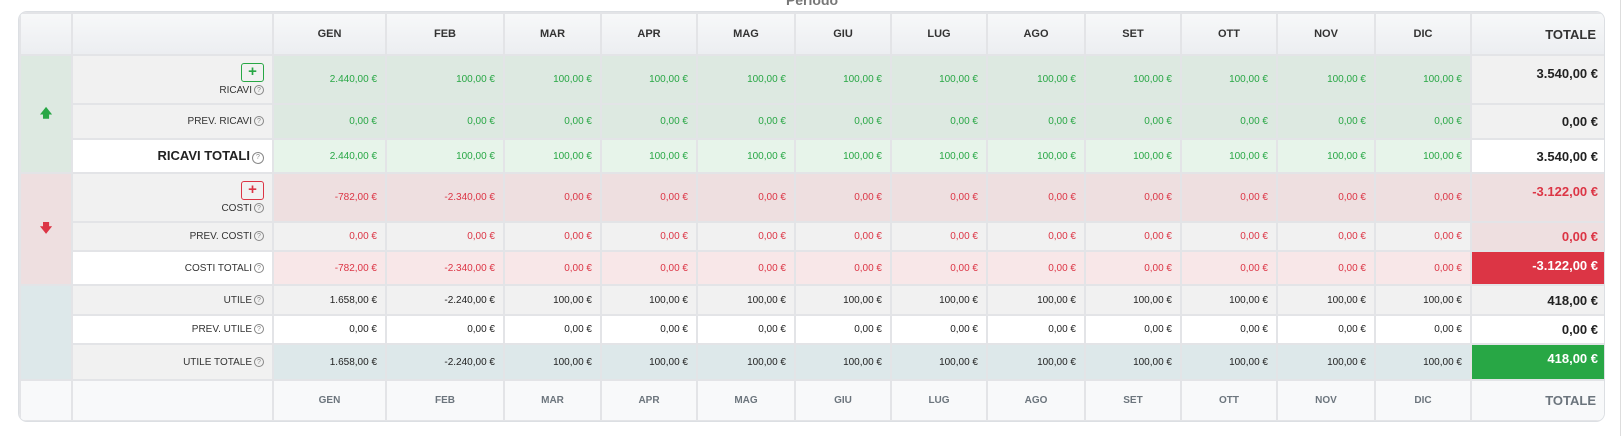 The image size is (1624, 436). I want to click on column-footer-gen: GEN, so click(329, 400).